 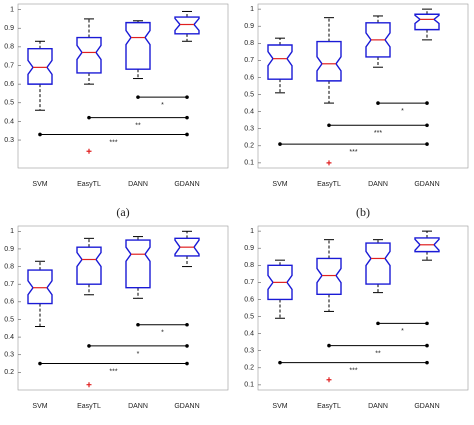 What do you see at coordinates (363, 212) in the screenshot?
I see `caption: (b)` at bounding box center [363, 212].